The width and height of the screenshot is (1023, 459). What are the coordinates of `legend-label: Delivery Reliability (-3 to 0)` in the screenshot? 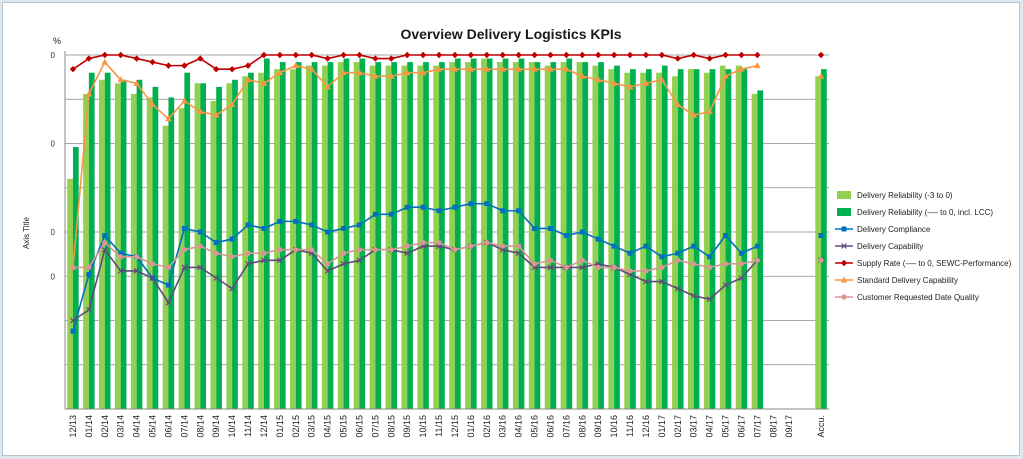 It's located at (905, 195).